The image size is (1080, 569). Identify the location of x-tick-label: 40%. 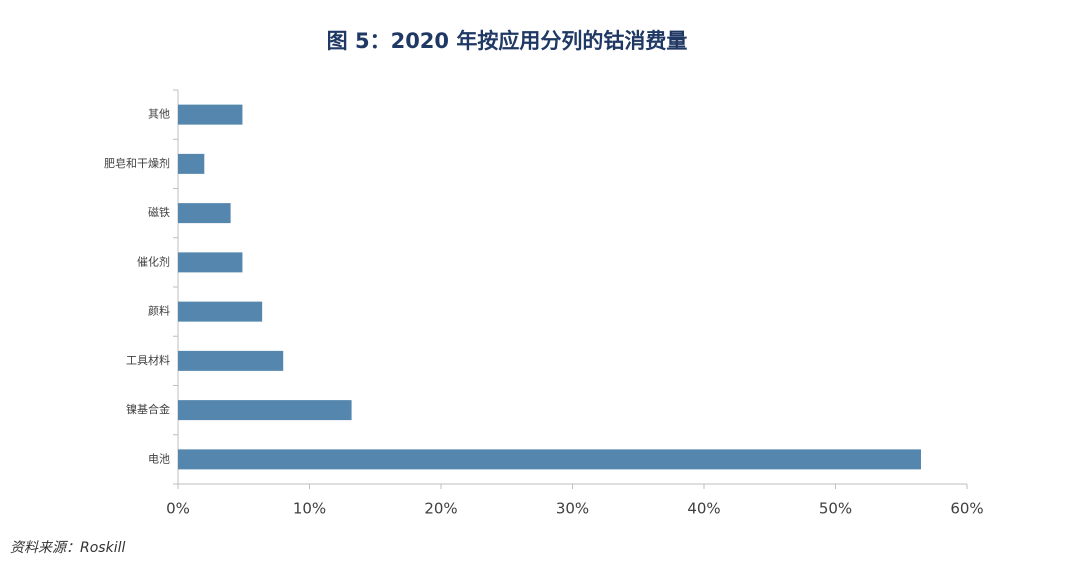
(703, 509).